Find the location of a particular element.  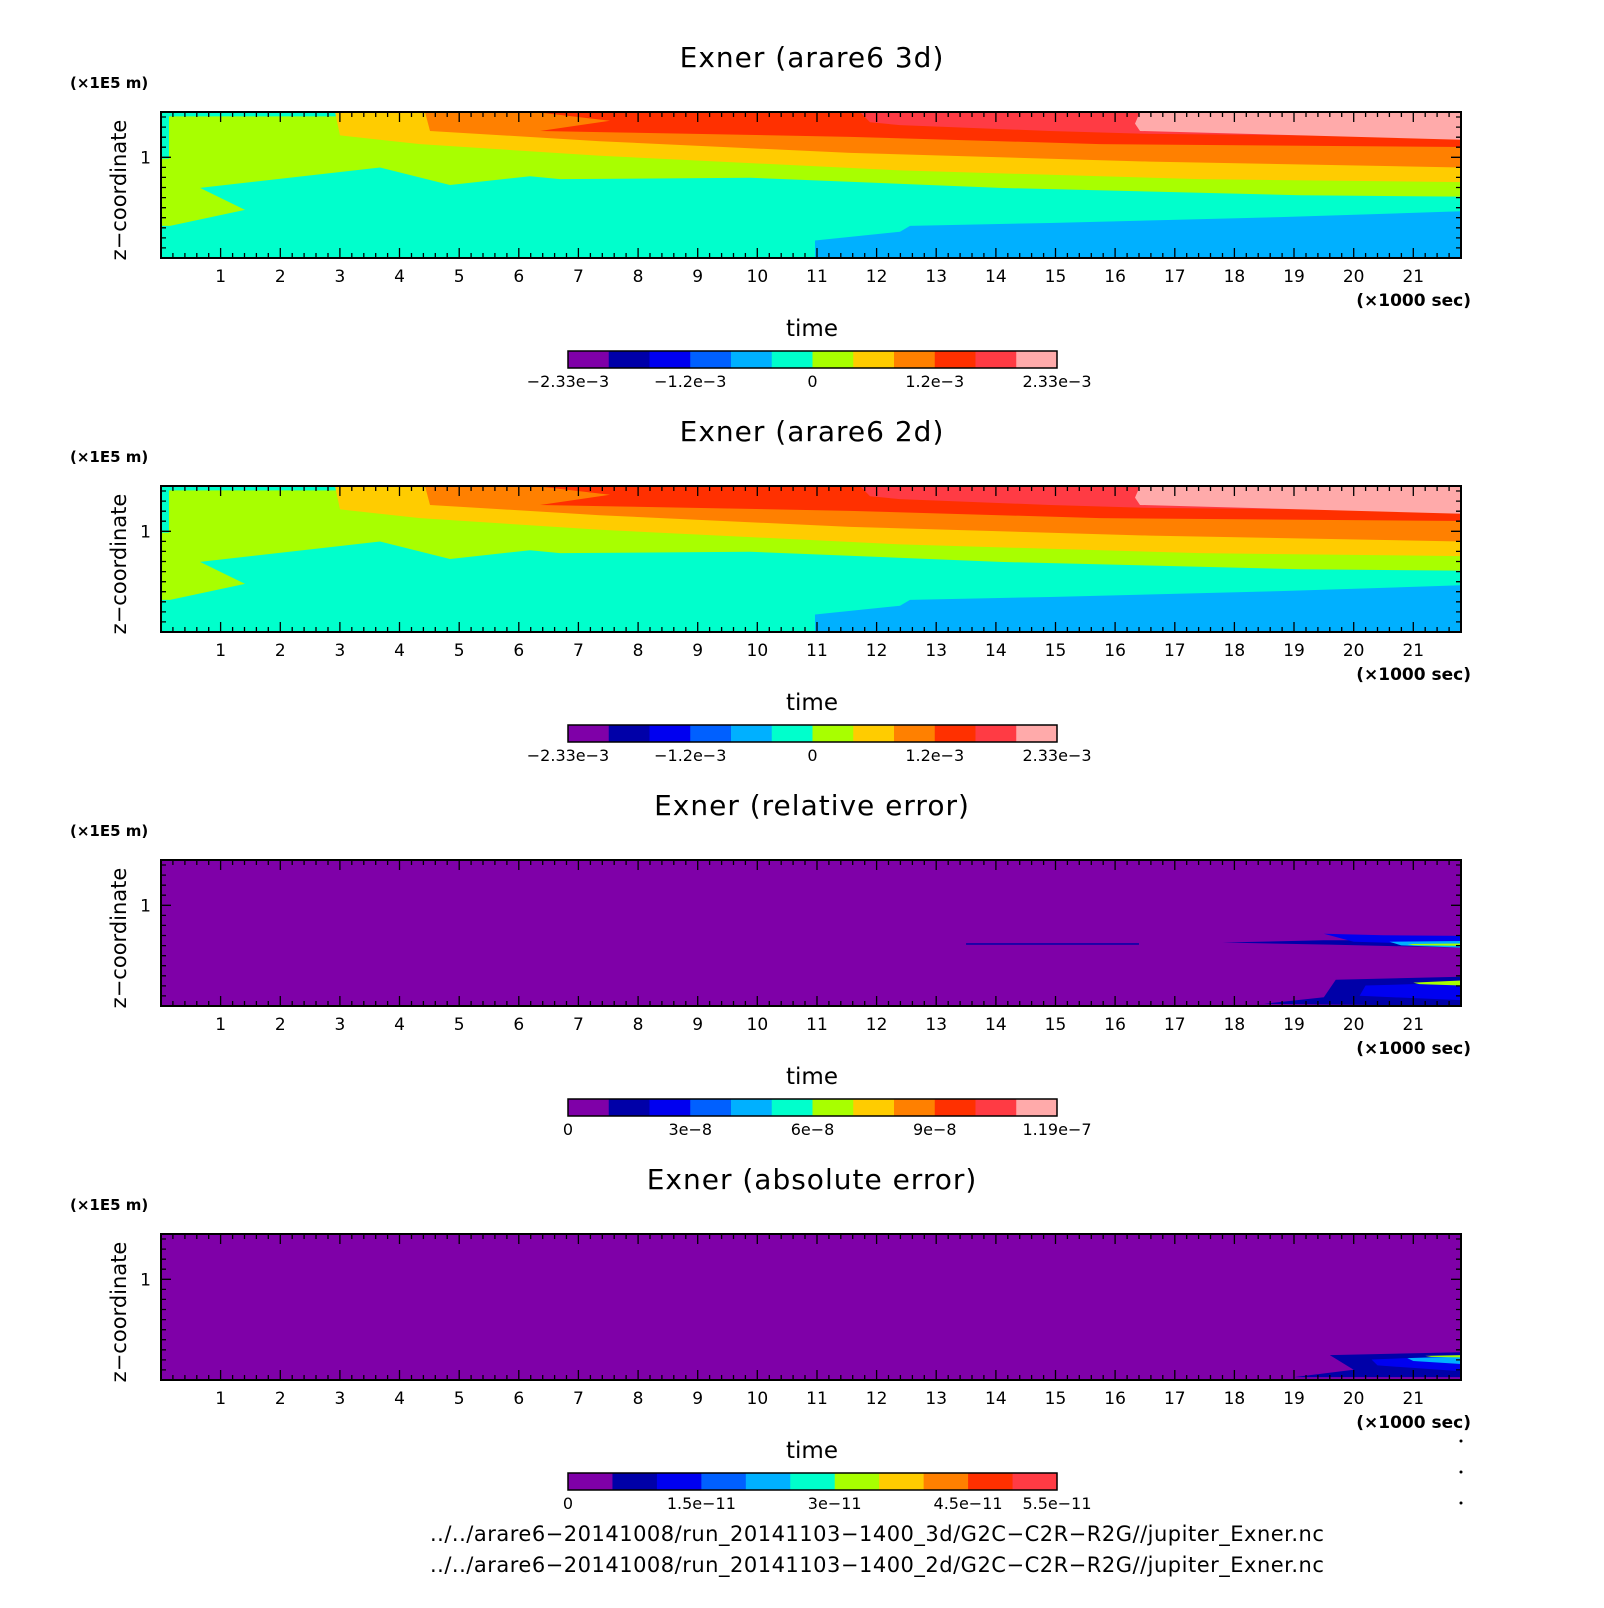

chart-title: Exner (arare6 3d) is located at coordinates (812, 57).